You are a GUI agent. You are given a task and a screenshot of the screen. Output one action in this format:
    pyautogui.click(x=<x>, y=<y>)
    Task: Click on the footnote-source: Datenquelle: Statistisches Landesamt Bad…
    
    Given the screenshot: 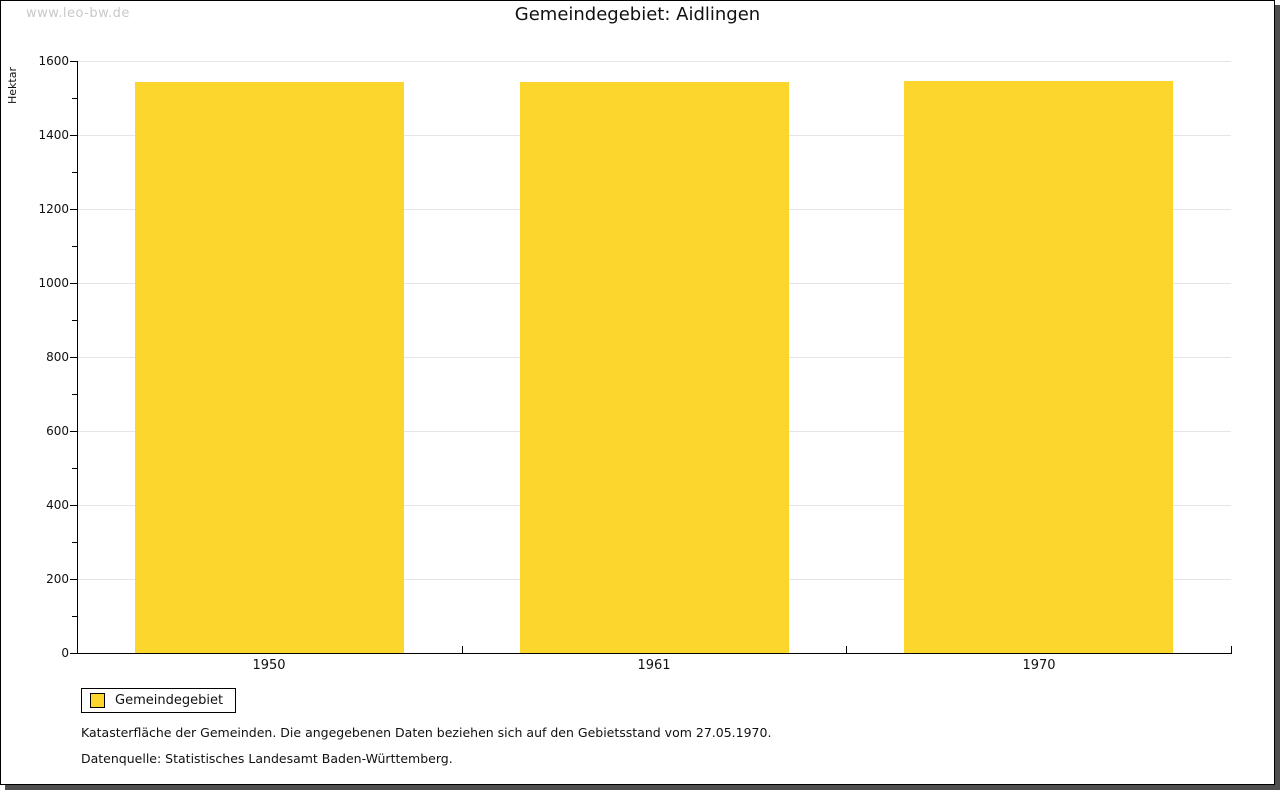 What is the action you would take?
    pyautogui.click(x=267, y=758)
    